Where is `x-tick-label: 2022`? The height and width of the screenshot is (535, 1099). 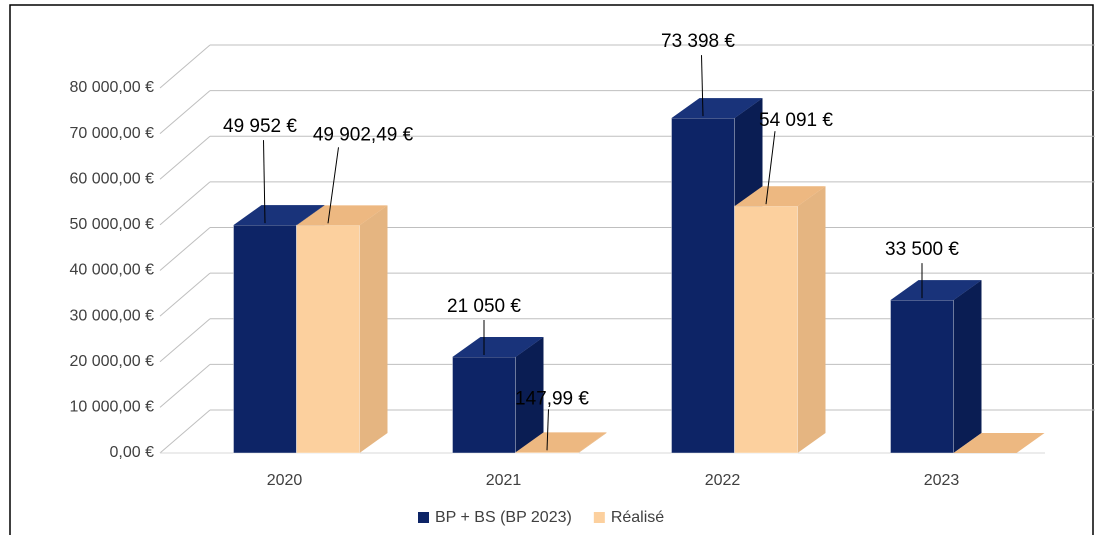 x-tick-label: 2022 is located at coordinates (723, 480).